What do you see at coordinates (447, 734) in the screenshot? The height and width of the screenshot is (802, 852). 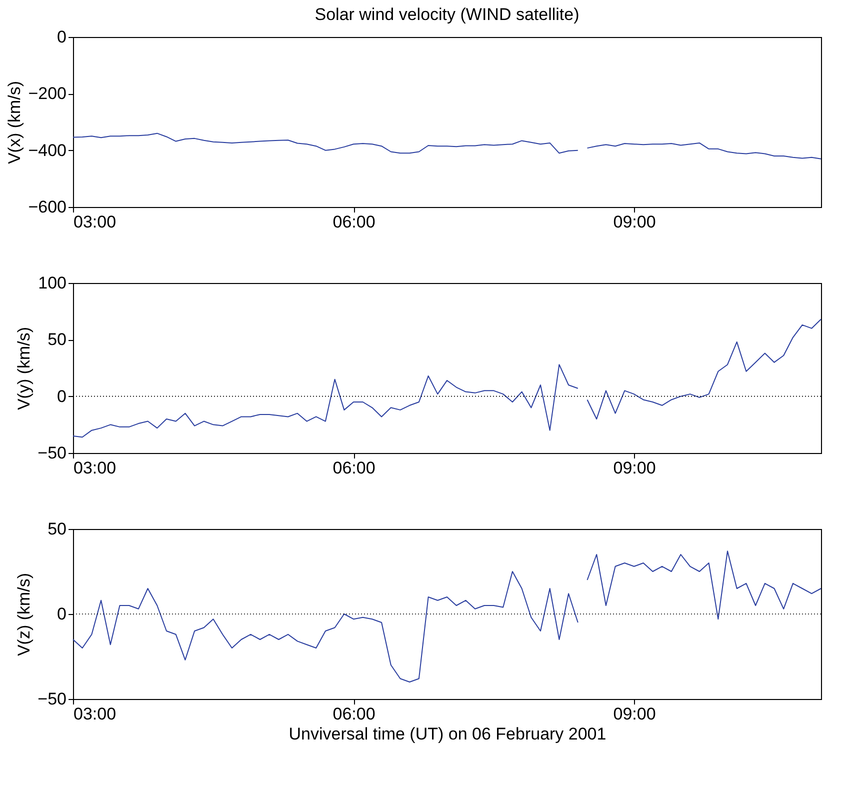 I see `x-axis-title: Unviversal time (UT) on 06 February 2001` at bounding box center [447, 734].